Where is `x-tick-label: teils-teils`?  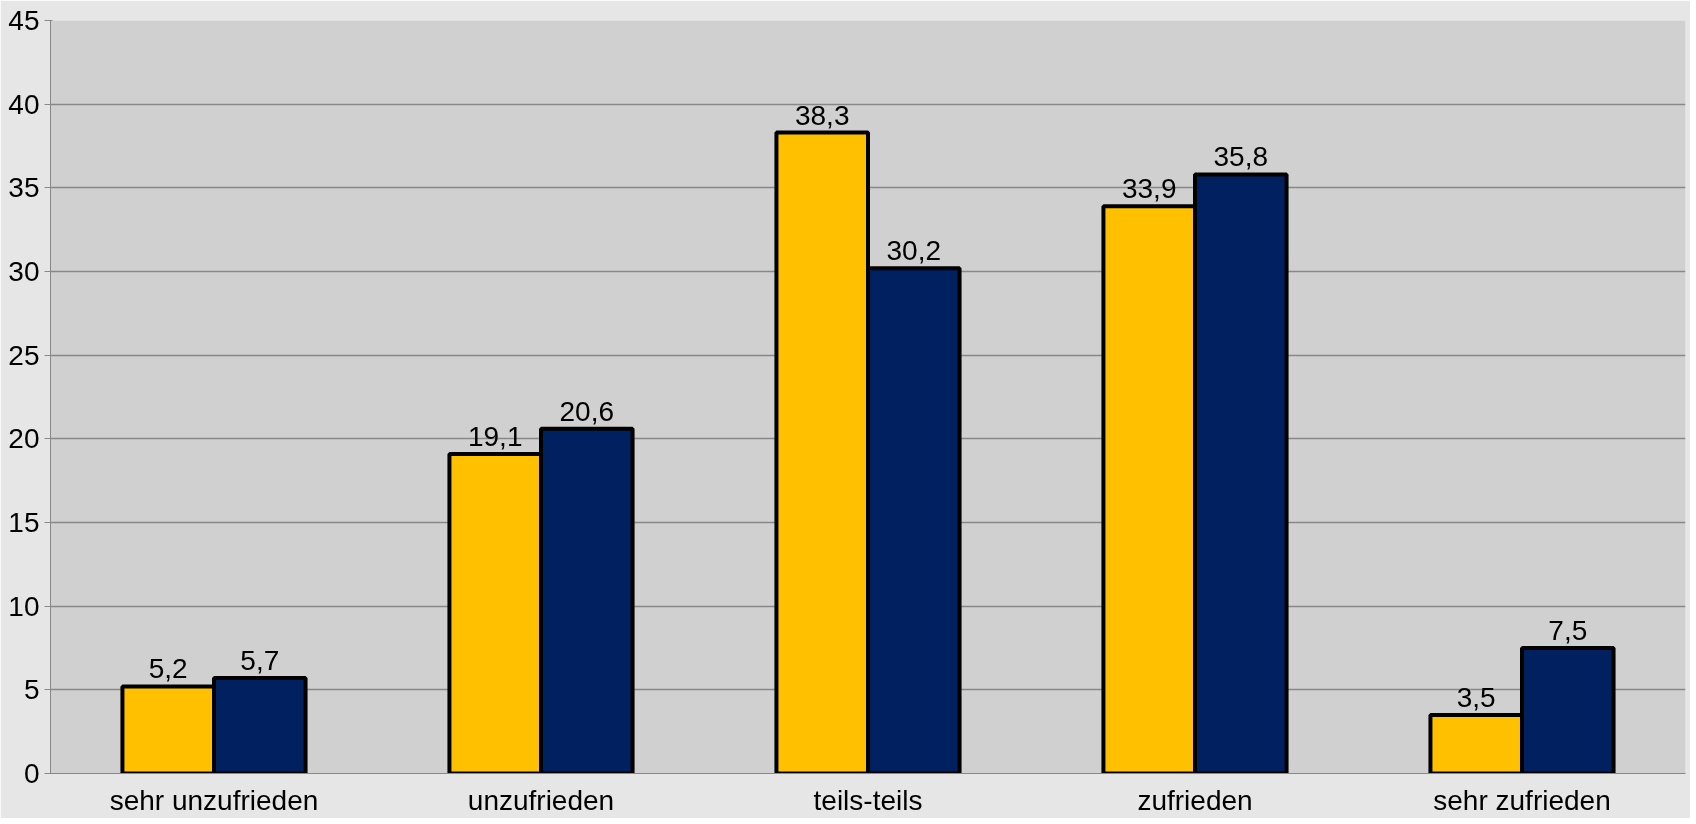
x-tick-label: teils-teils is located at coordinates (868, 800).